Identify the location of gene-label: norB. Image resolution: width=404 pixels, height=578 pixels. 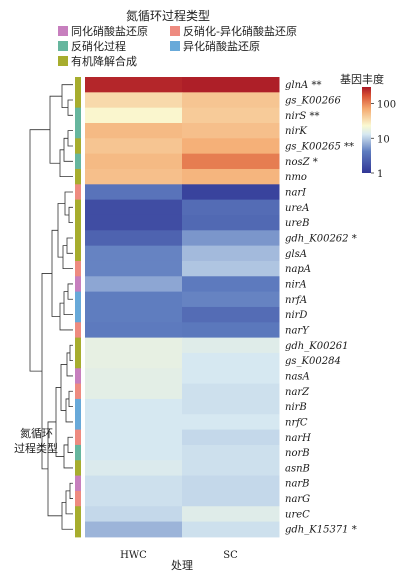
(297, 453).